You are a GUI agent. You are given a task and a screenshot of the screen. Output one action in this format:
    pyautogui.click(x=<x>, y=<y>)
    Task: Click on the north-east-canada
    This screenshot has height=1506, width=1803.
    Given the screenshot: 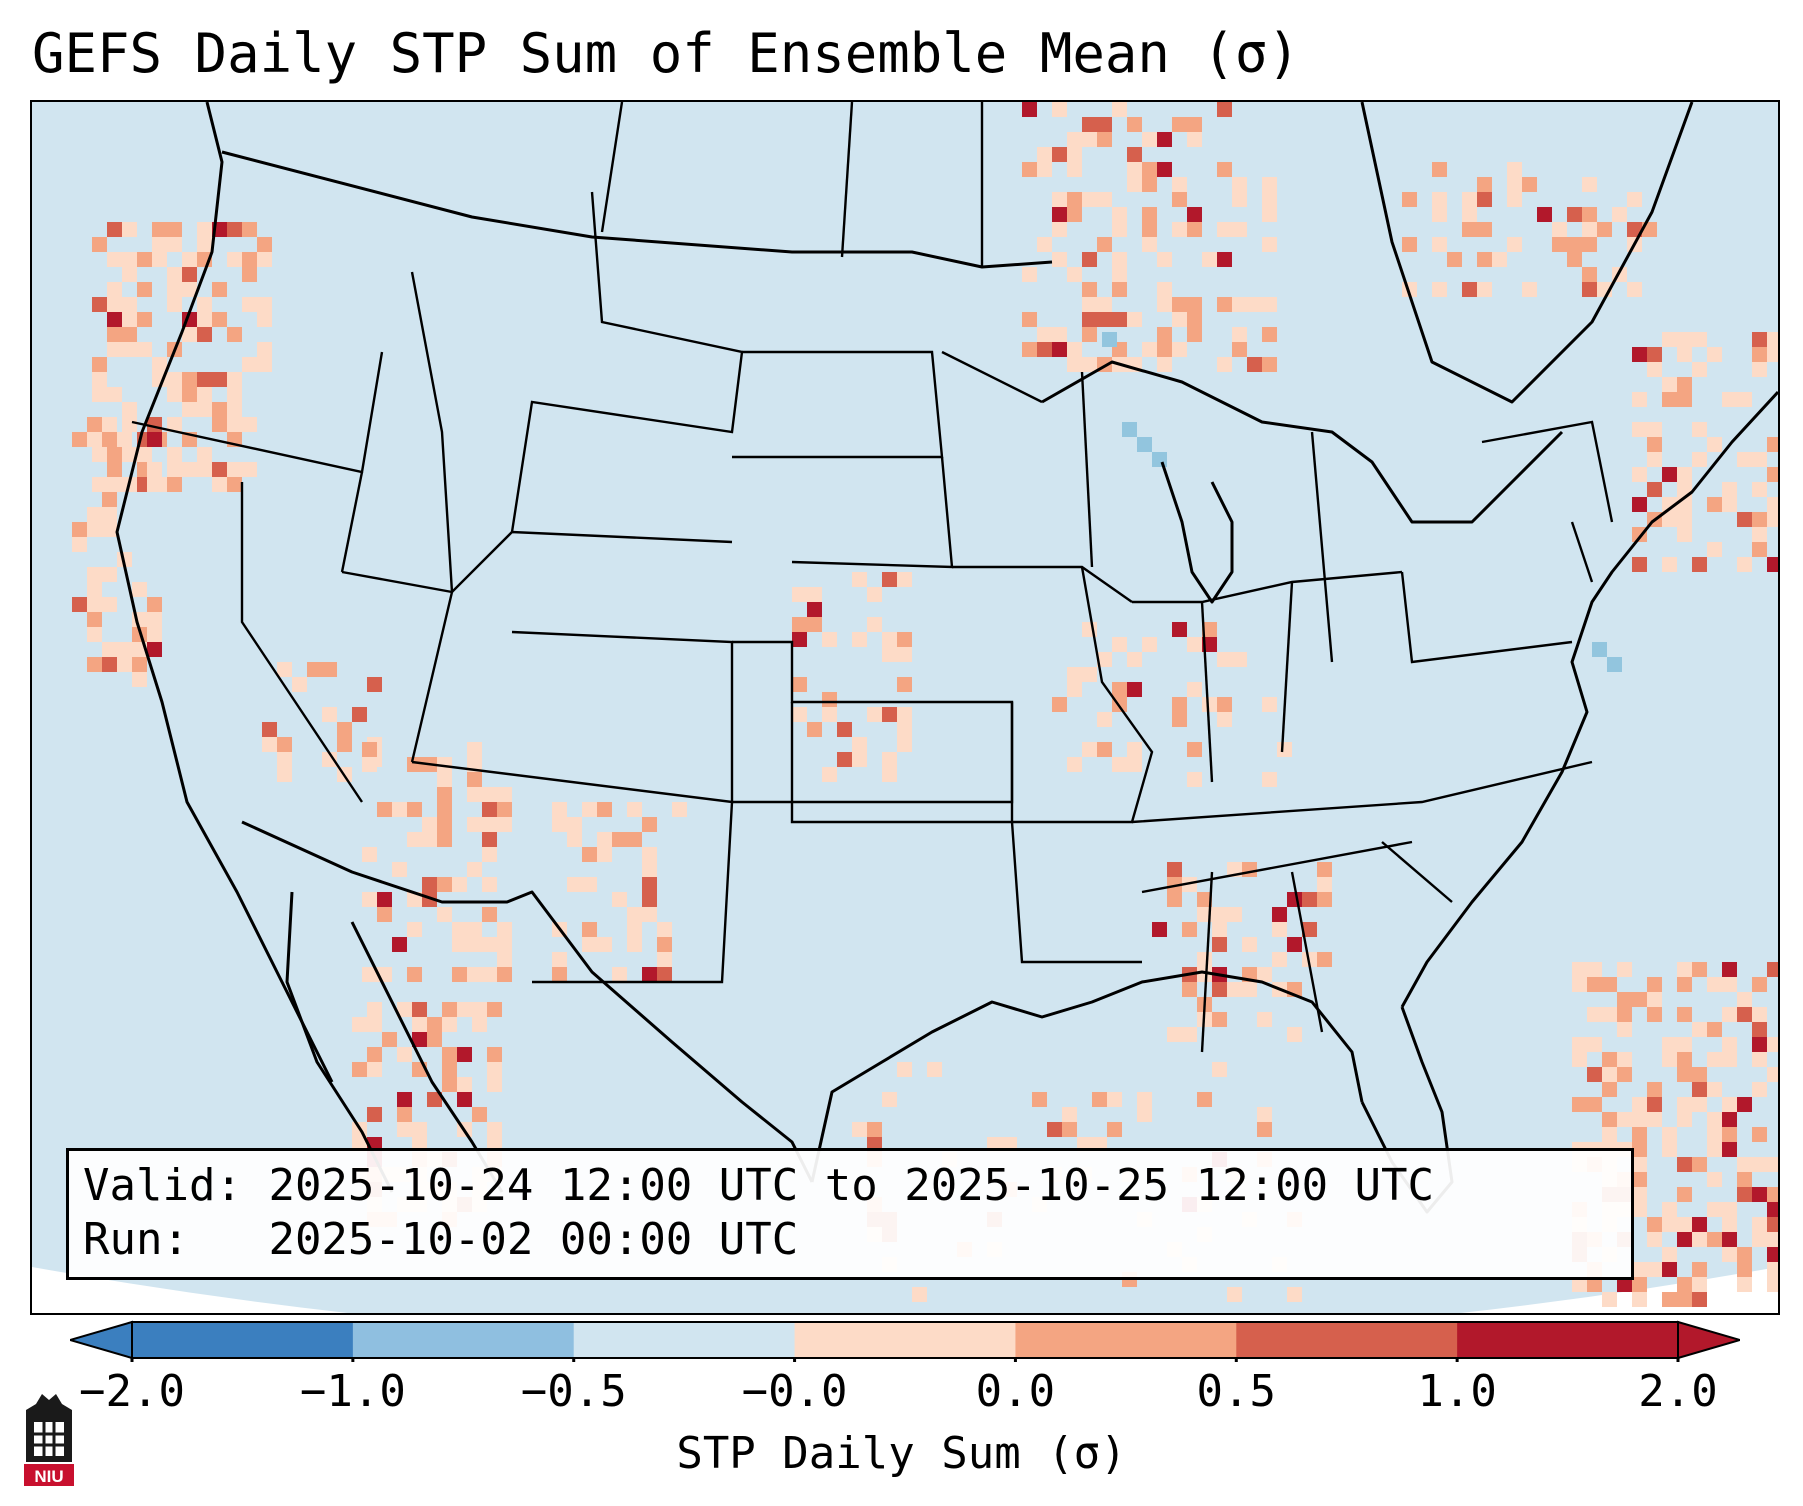 What is the action you would take?
    pyautogui.click(x=1527, y=253)
    